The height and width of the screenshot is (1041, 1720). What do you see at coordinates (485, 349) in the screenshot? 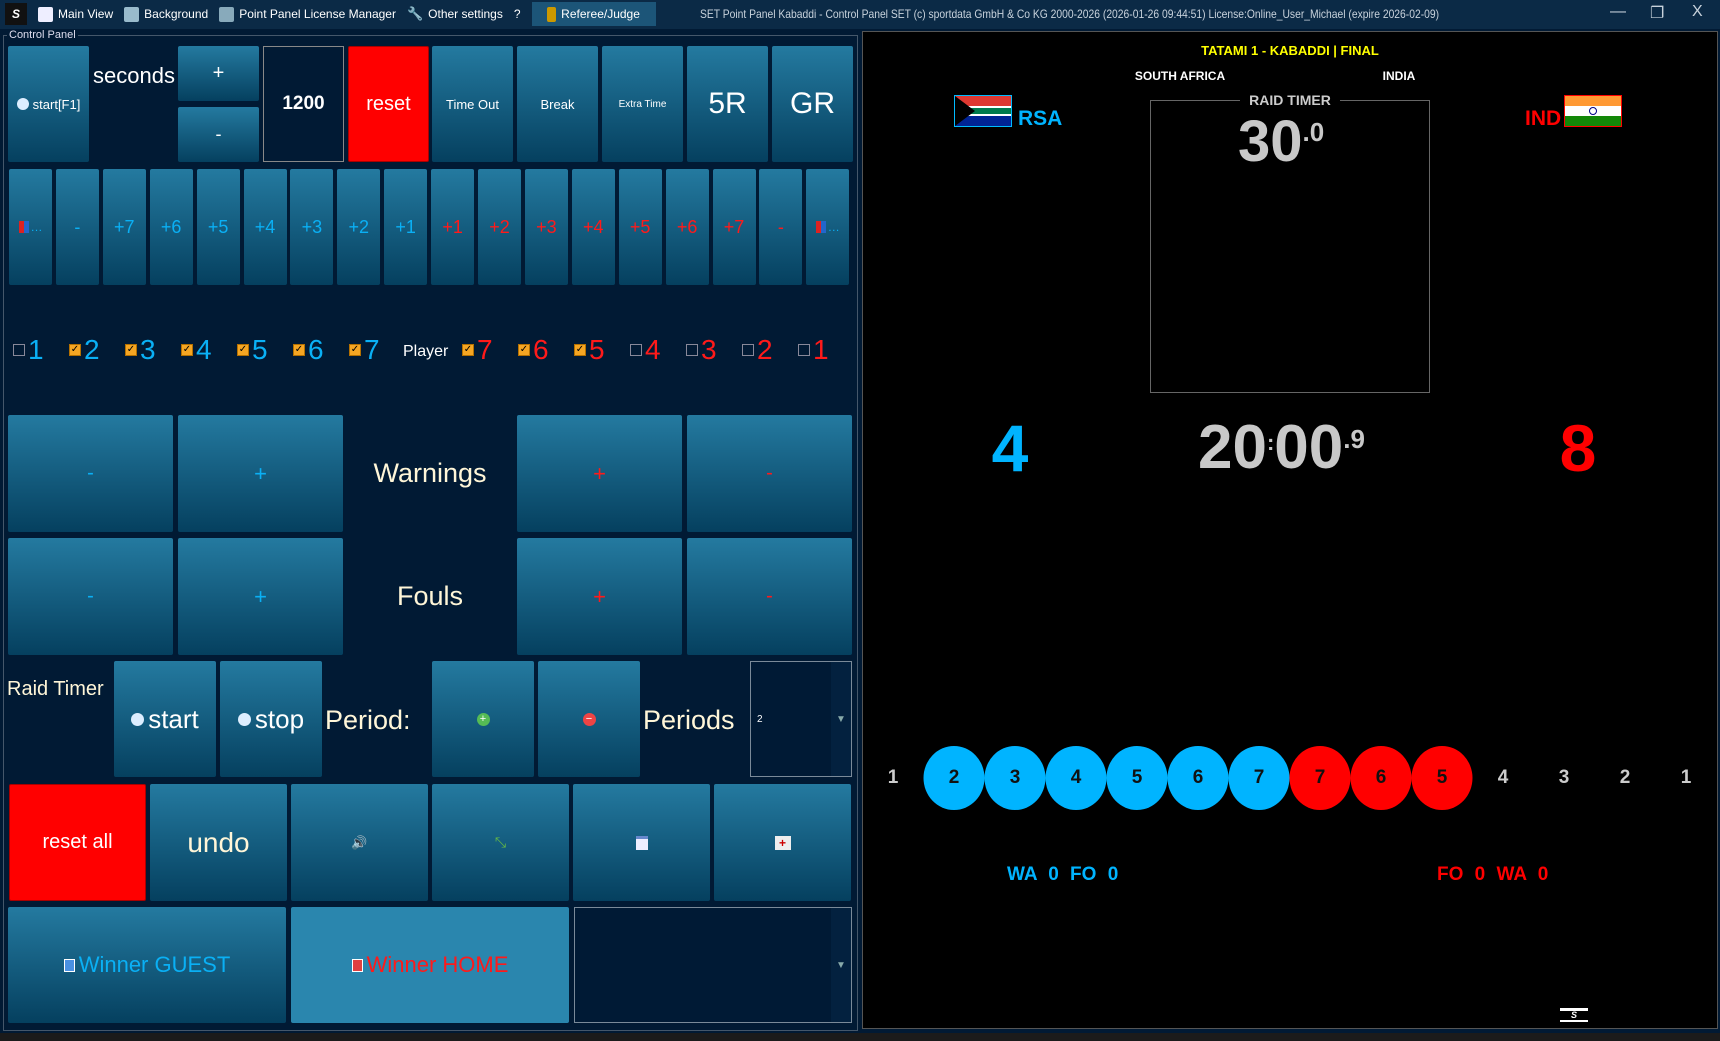
I see `player-number: 7` at bounding box center [485, 349].